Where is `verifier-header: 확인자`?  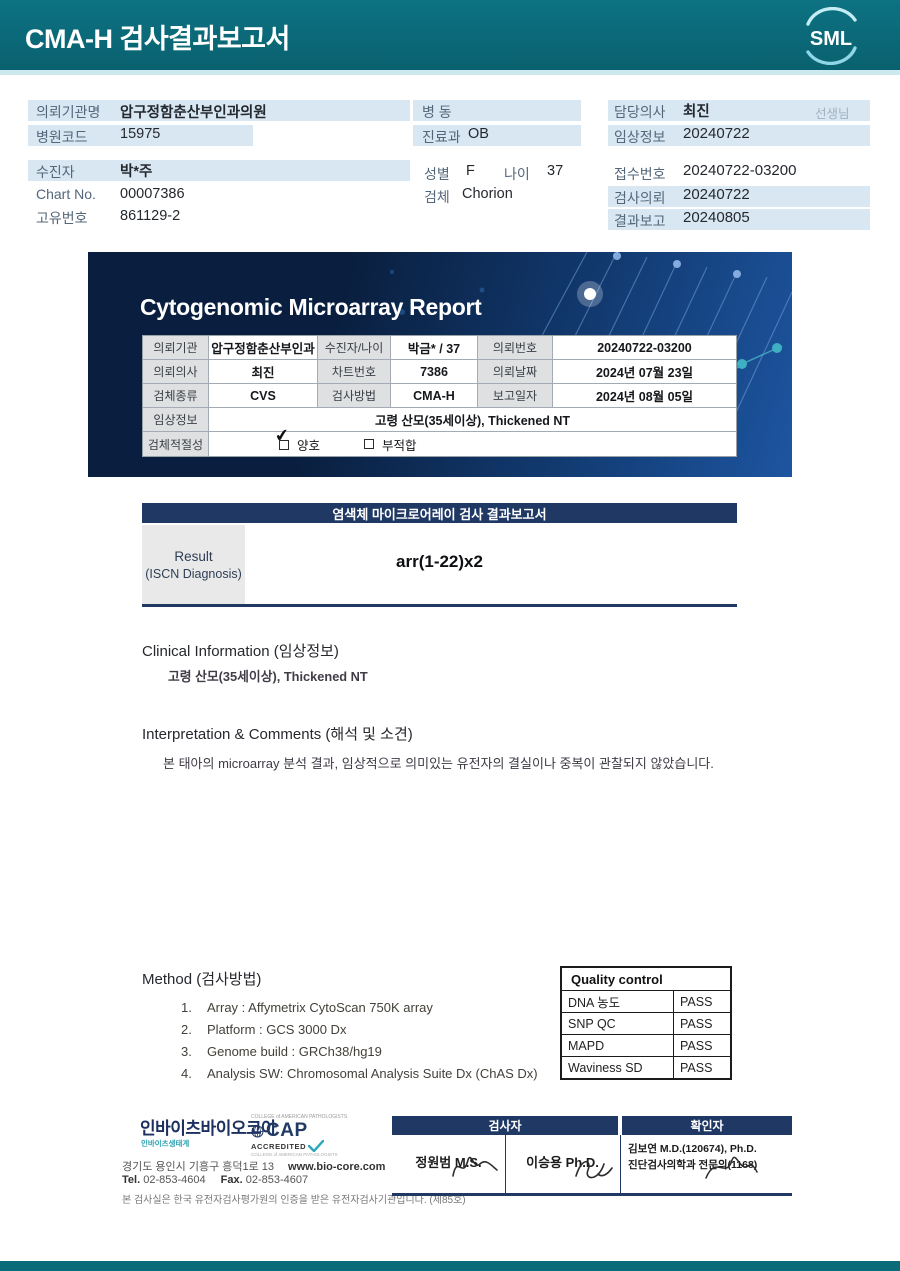
verifier-header: 확인자 is located at coordinates (707, 1125).